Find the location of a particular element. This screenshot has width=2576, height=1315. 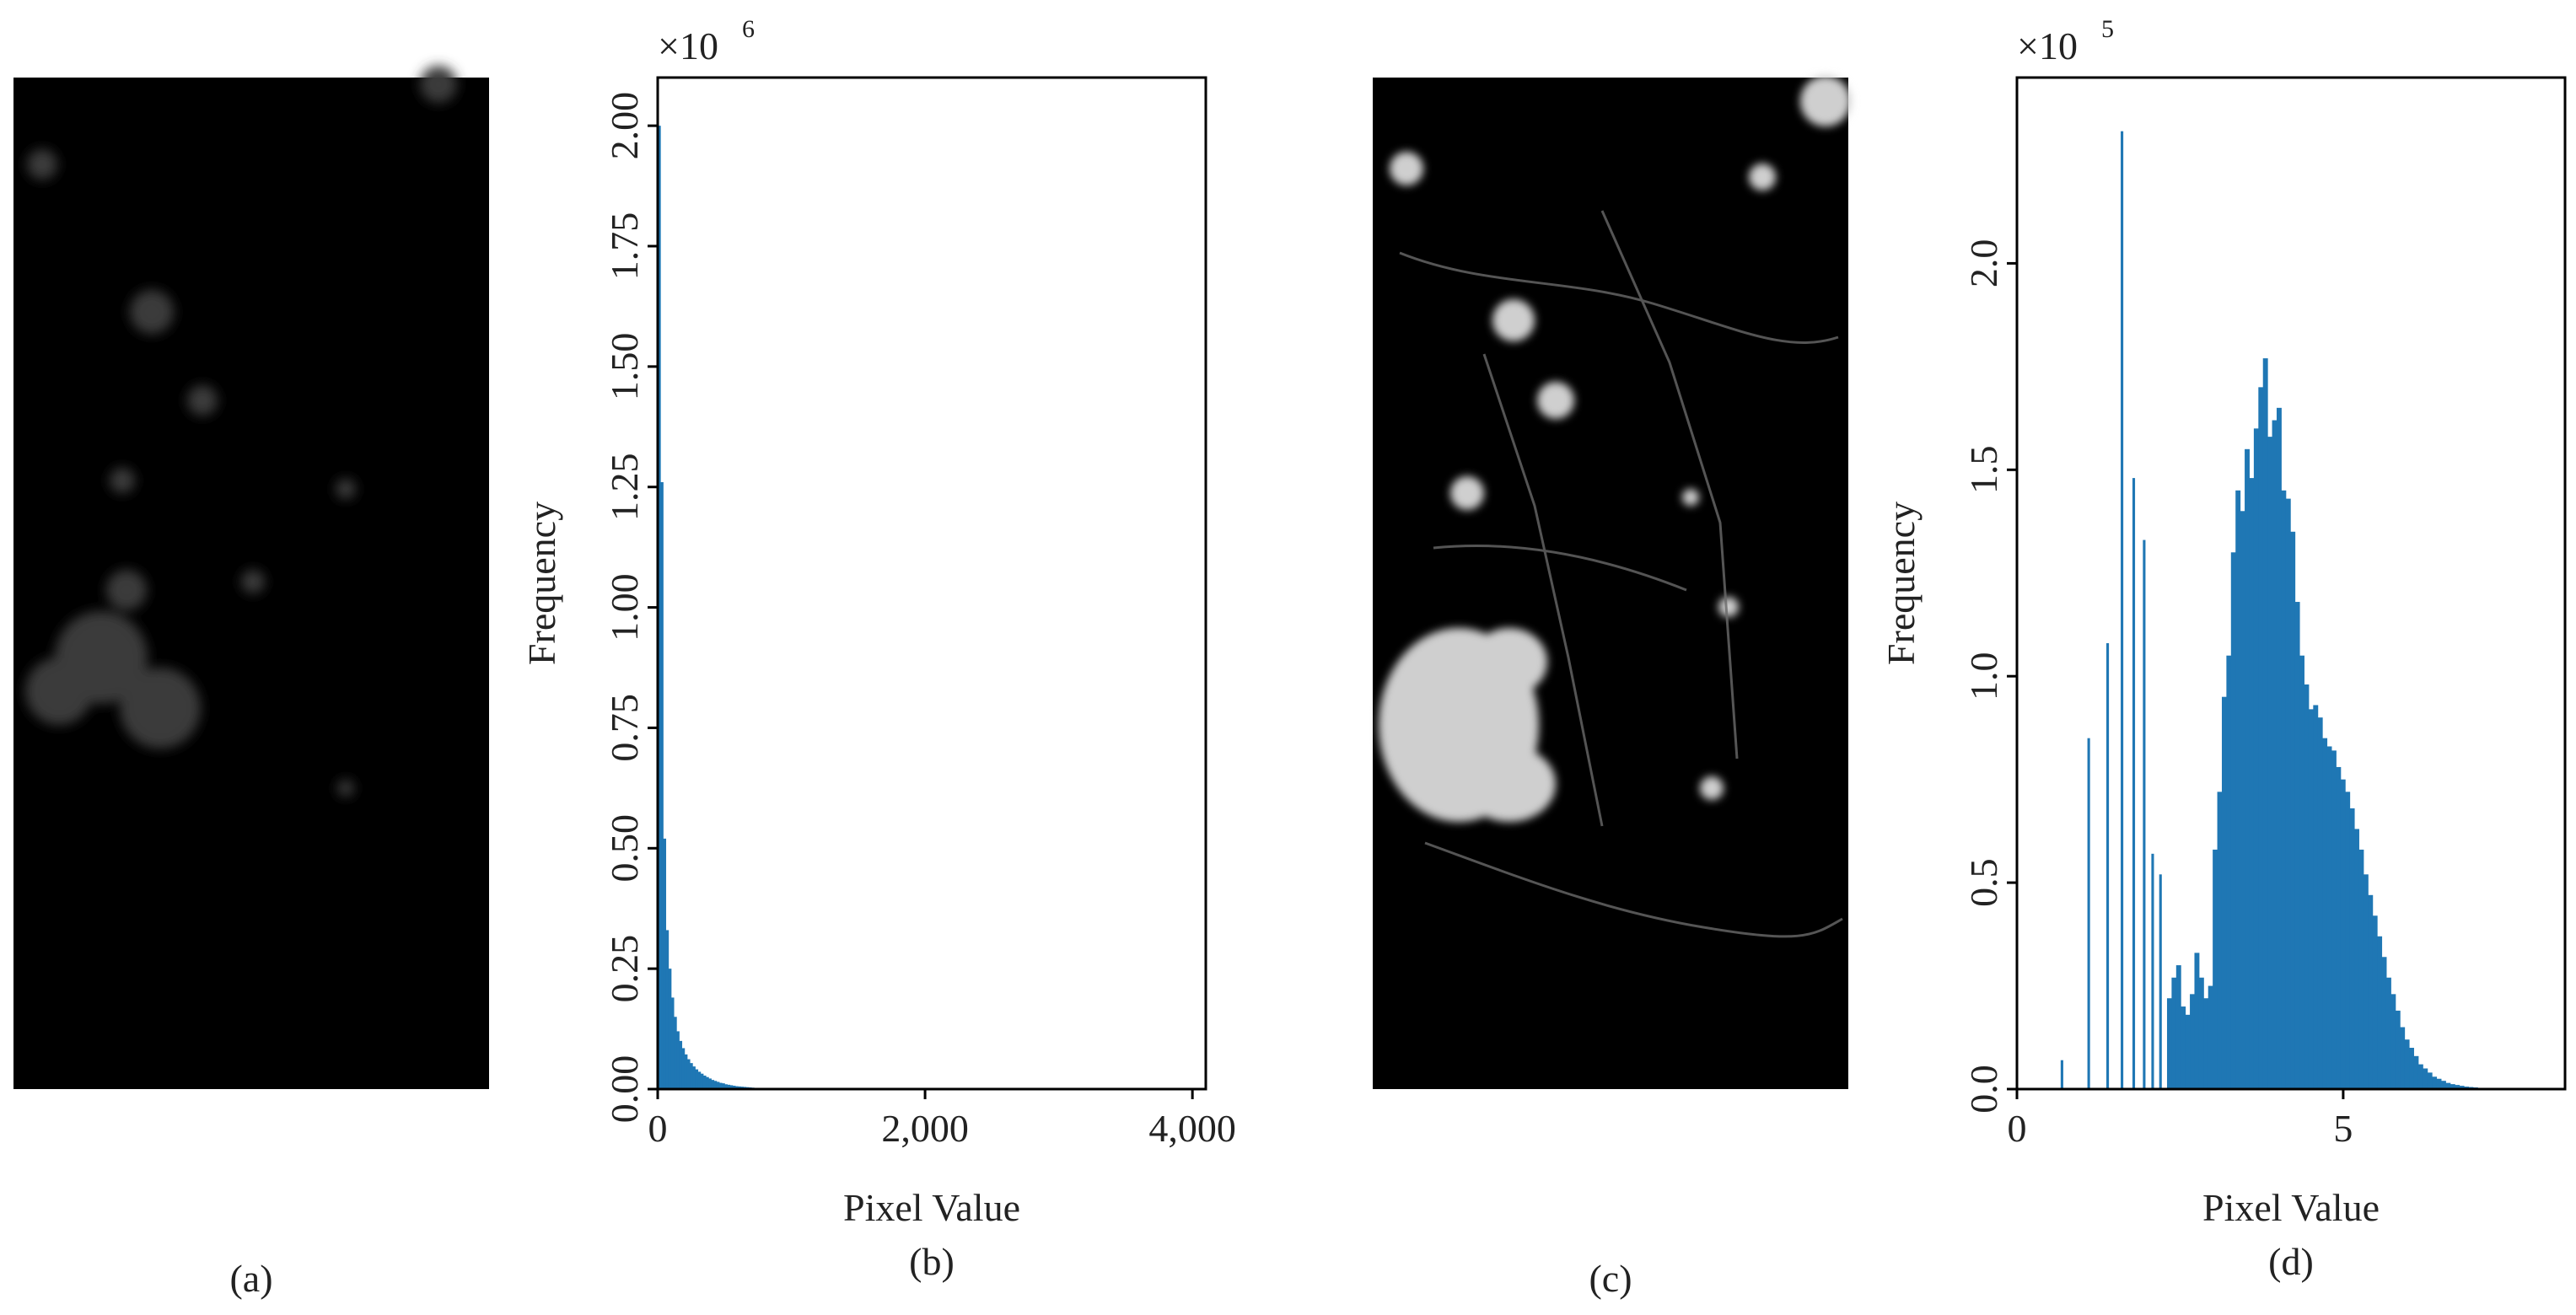

chart-b-scale-label: ×10 is located at coordinates (688, 45).